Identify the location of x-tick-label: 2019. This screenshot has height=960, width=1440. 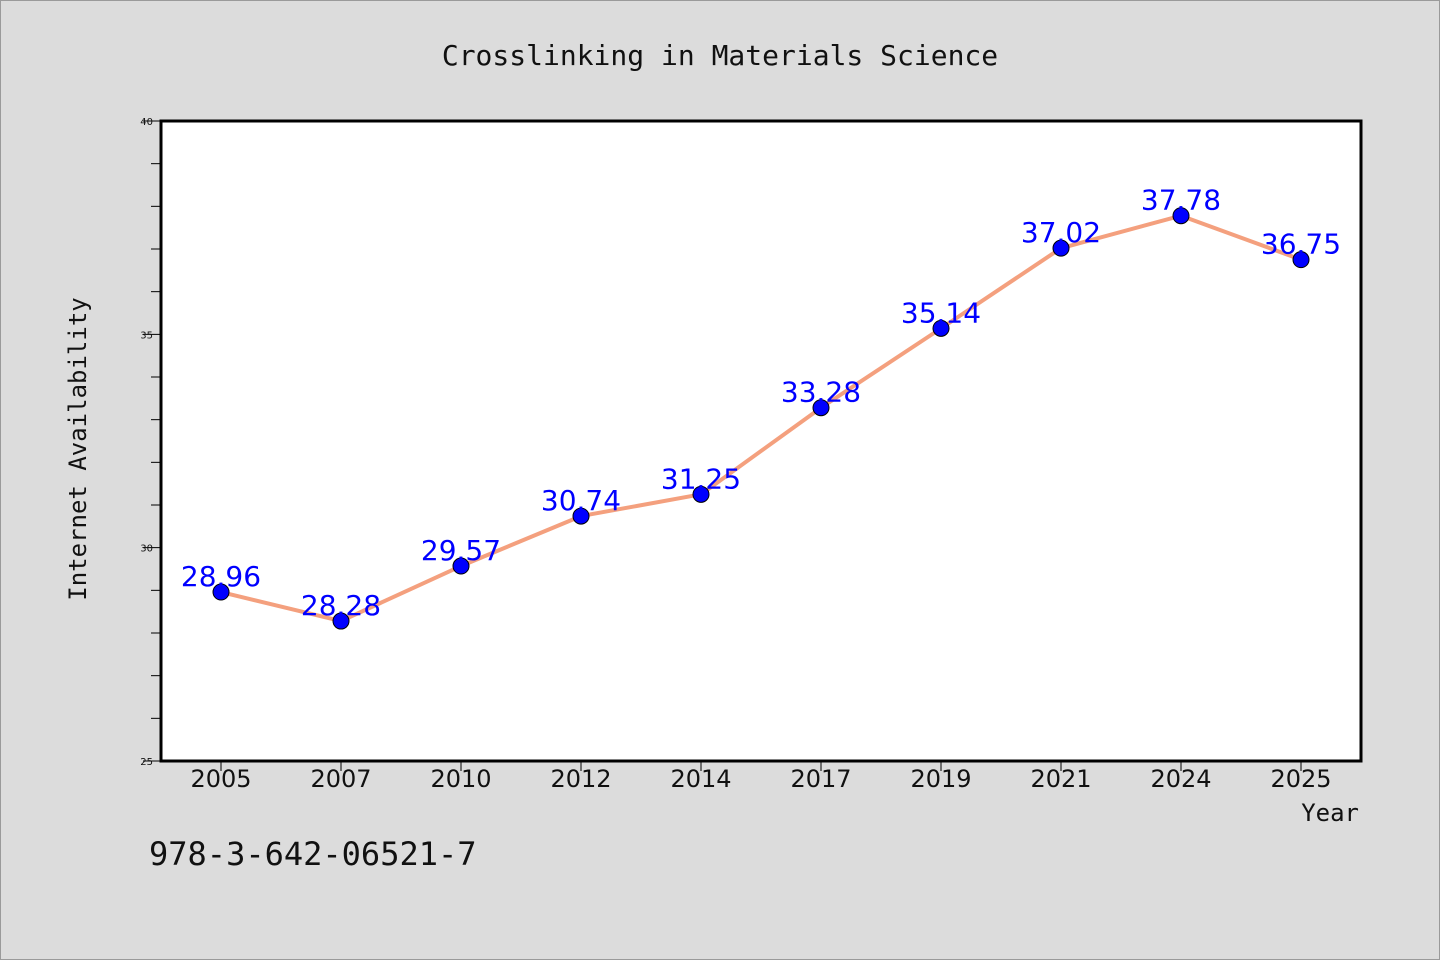
(940, 779).